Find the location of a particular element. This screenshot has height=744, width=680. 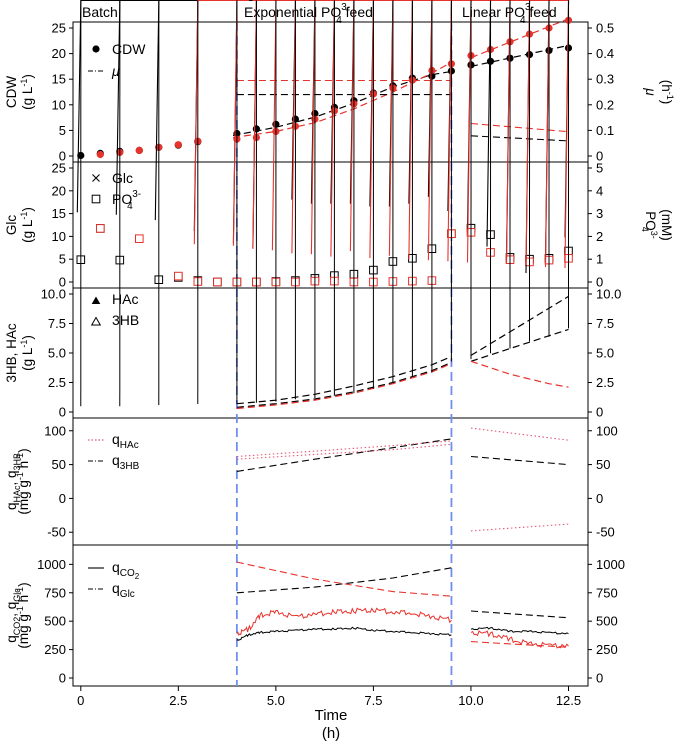

legend-hb-marker is located at coordinates (96, 321).